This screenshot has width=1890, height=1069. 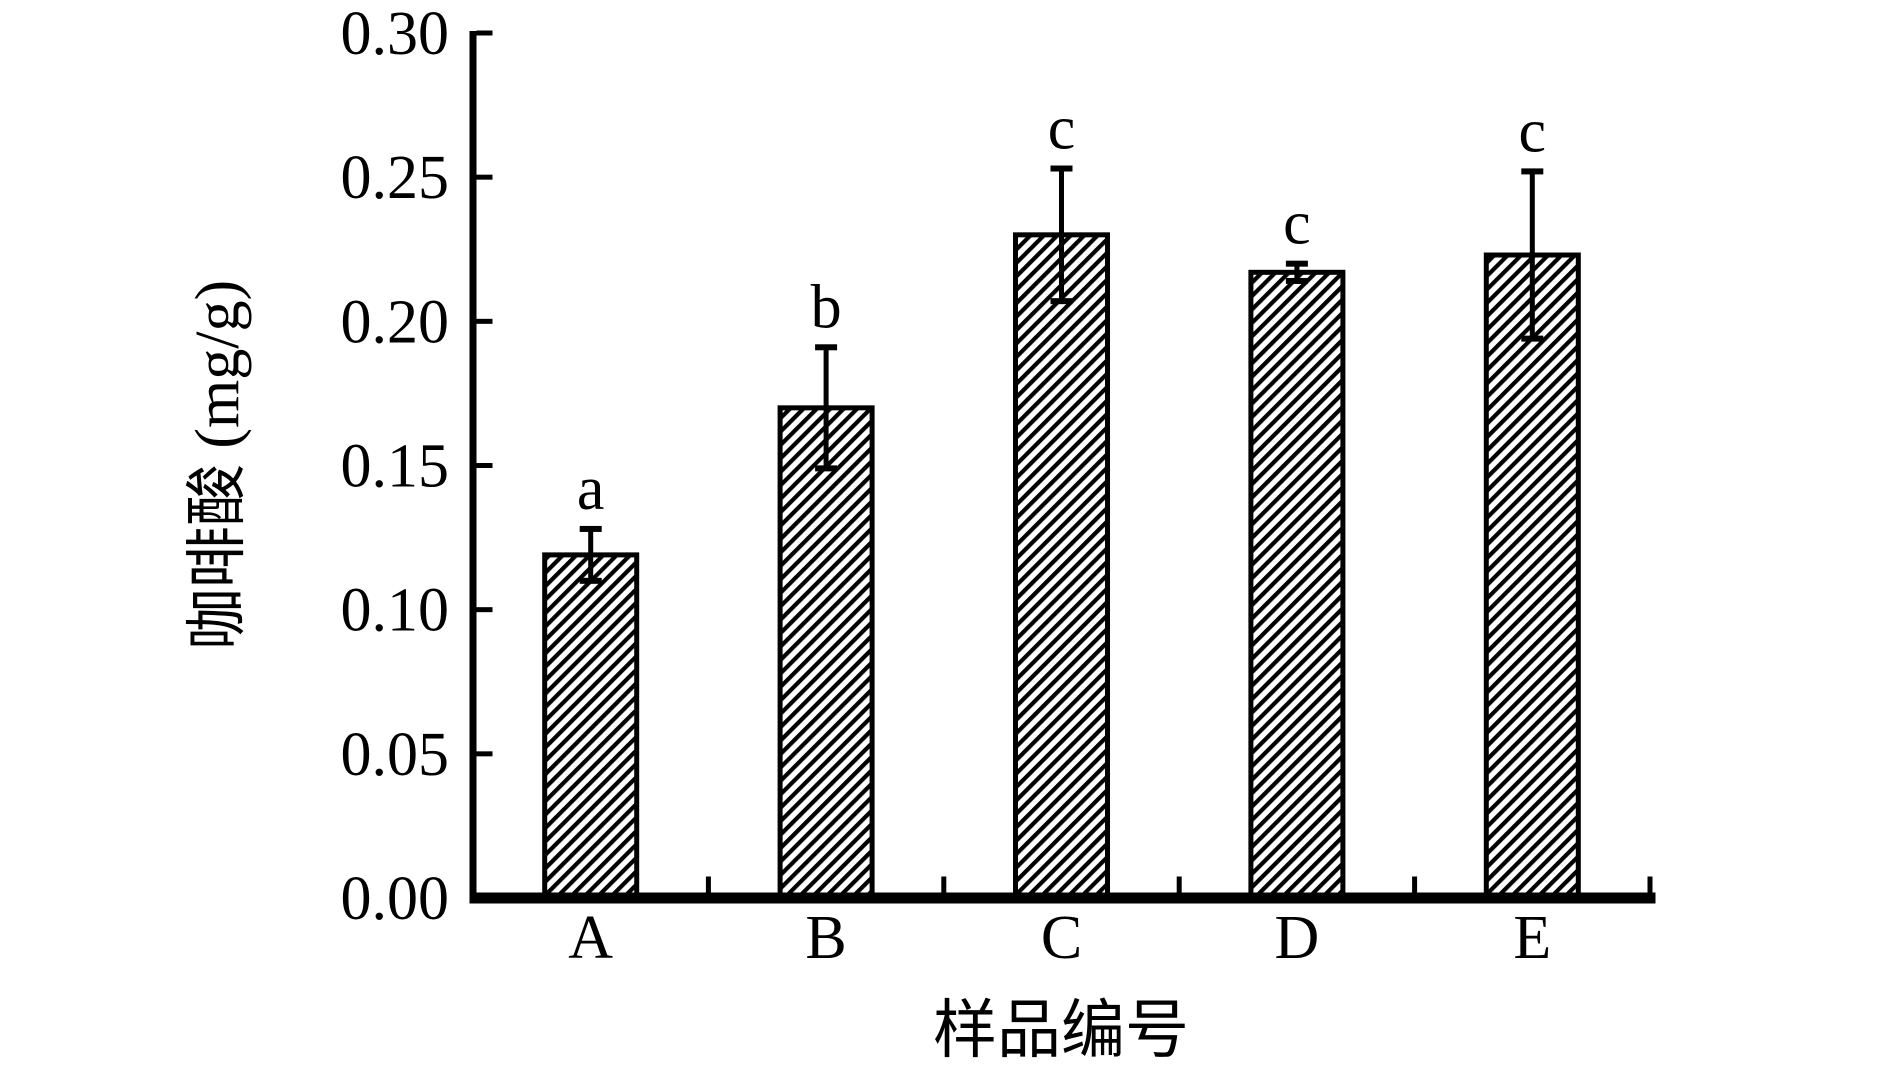 I want to click on sig-letter-C: c, so click(x=1062, y=129).